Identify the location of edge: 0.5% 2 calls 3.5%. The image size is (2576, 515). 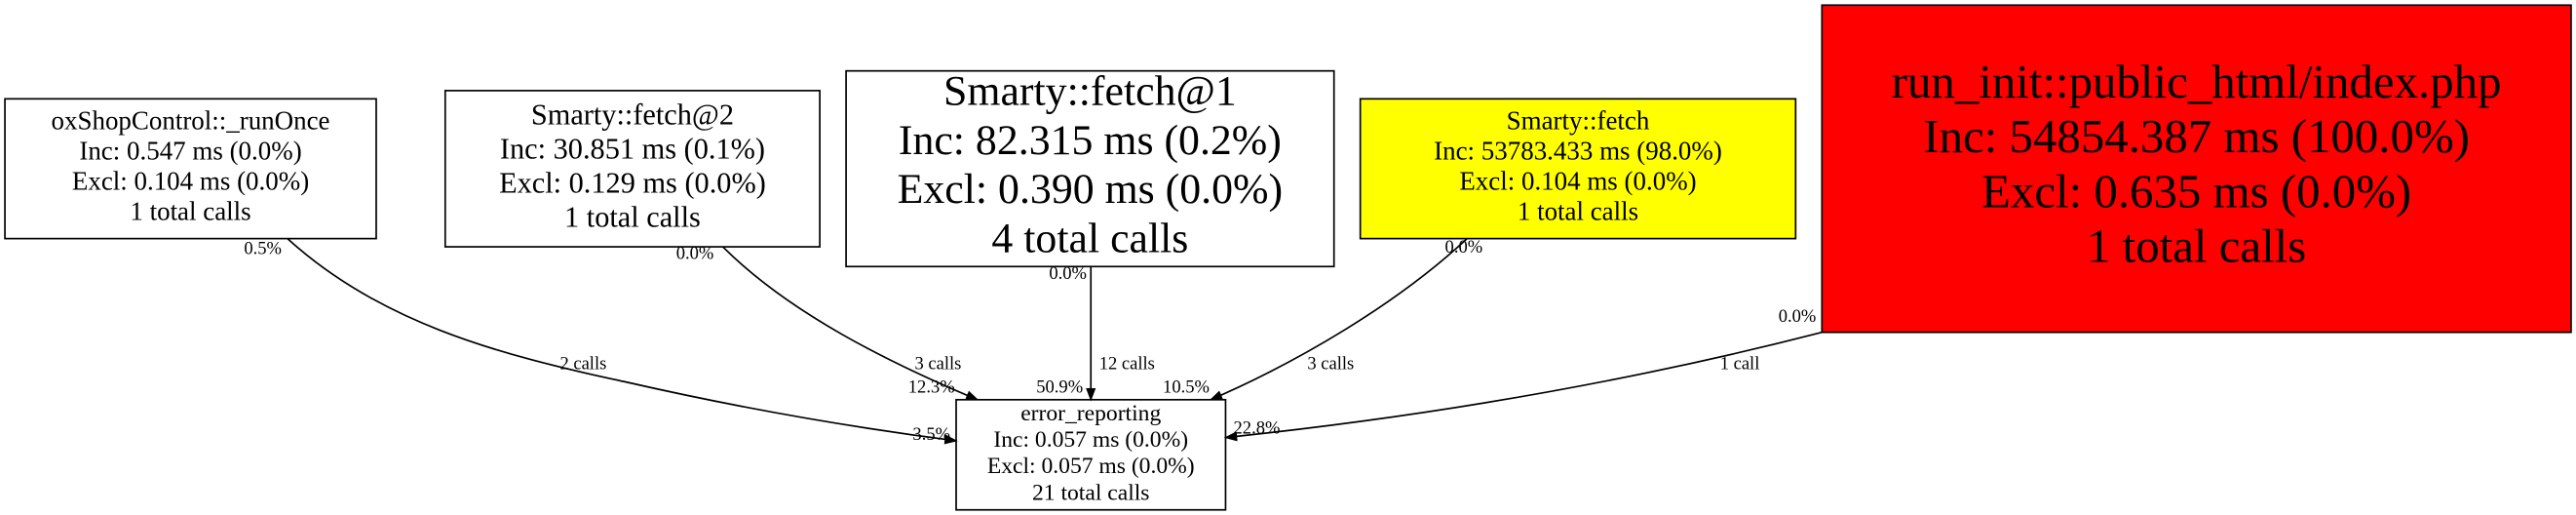
(601, 341).